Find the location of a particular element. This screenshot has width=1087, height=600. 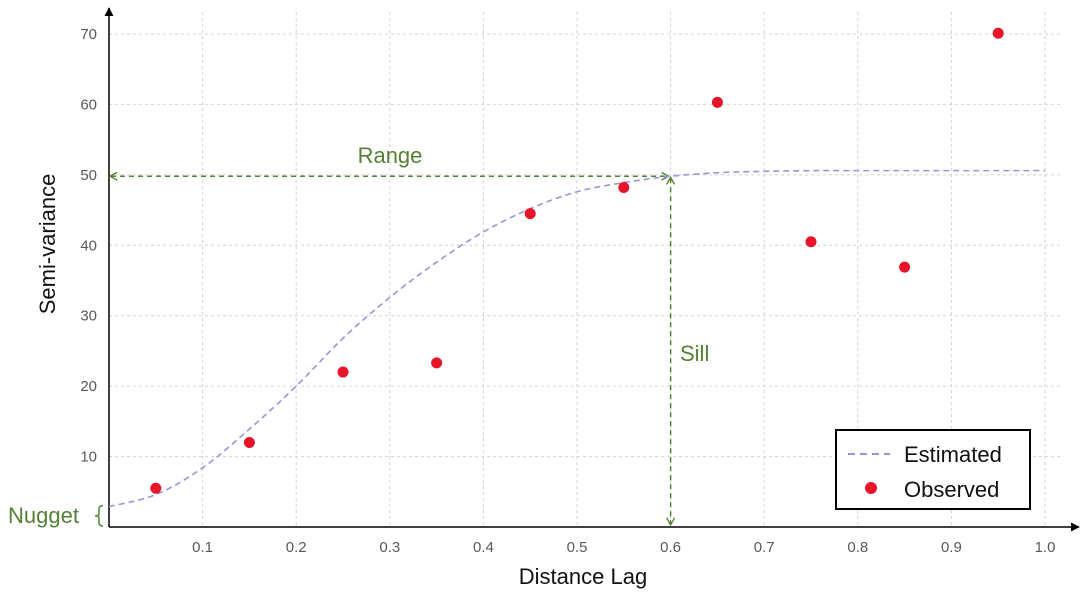

legend: Estimated Observed is located at coordinates (933, 469).